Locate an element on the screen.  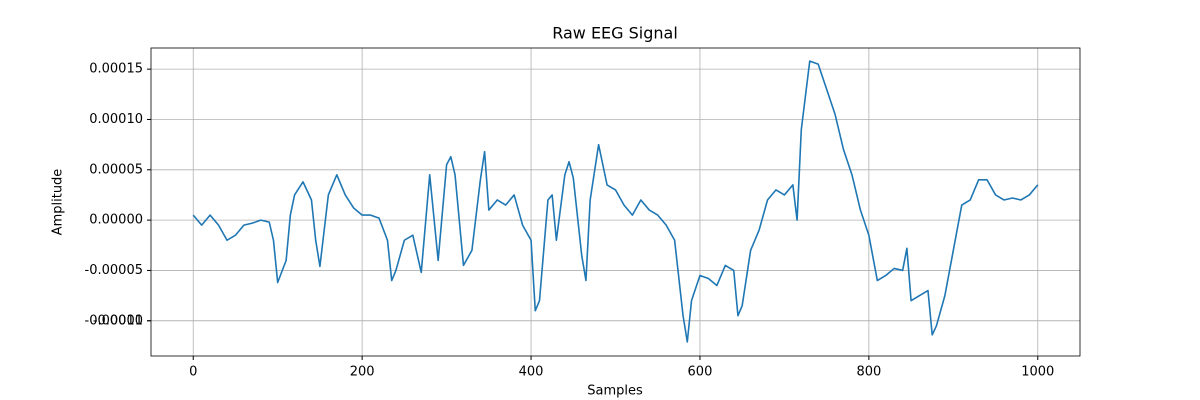
x-tick-label: 800 is located at coordinates (868, 372).